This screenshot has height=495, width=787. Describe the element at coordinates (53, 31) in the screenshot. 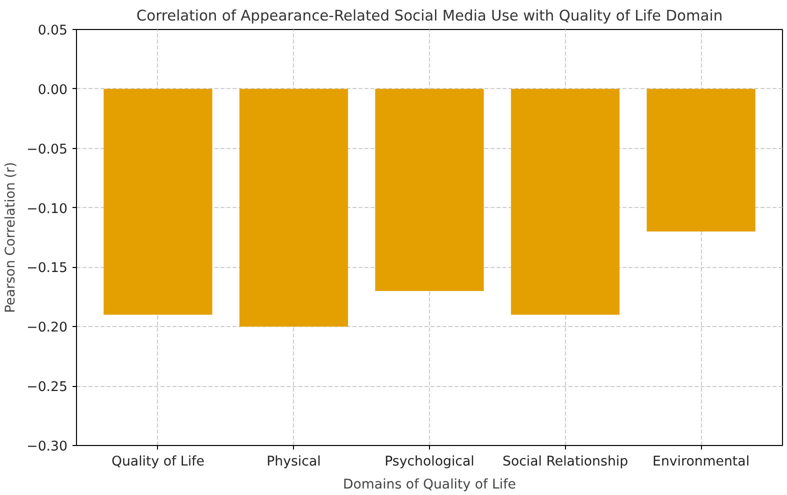

I see `y-tick-label: 0.05` at that location.